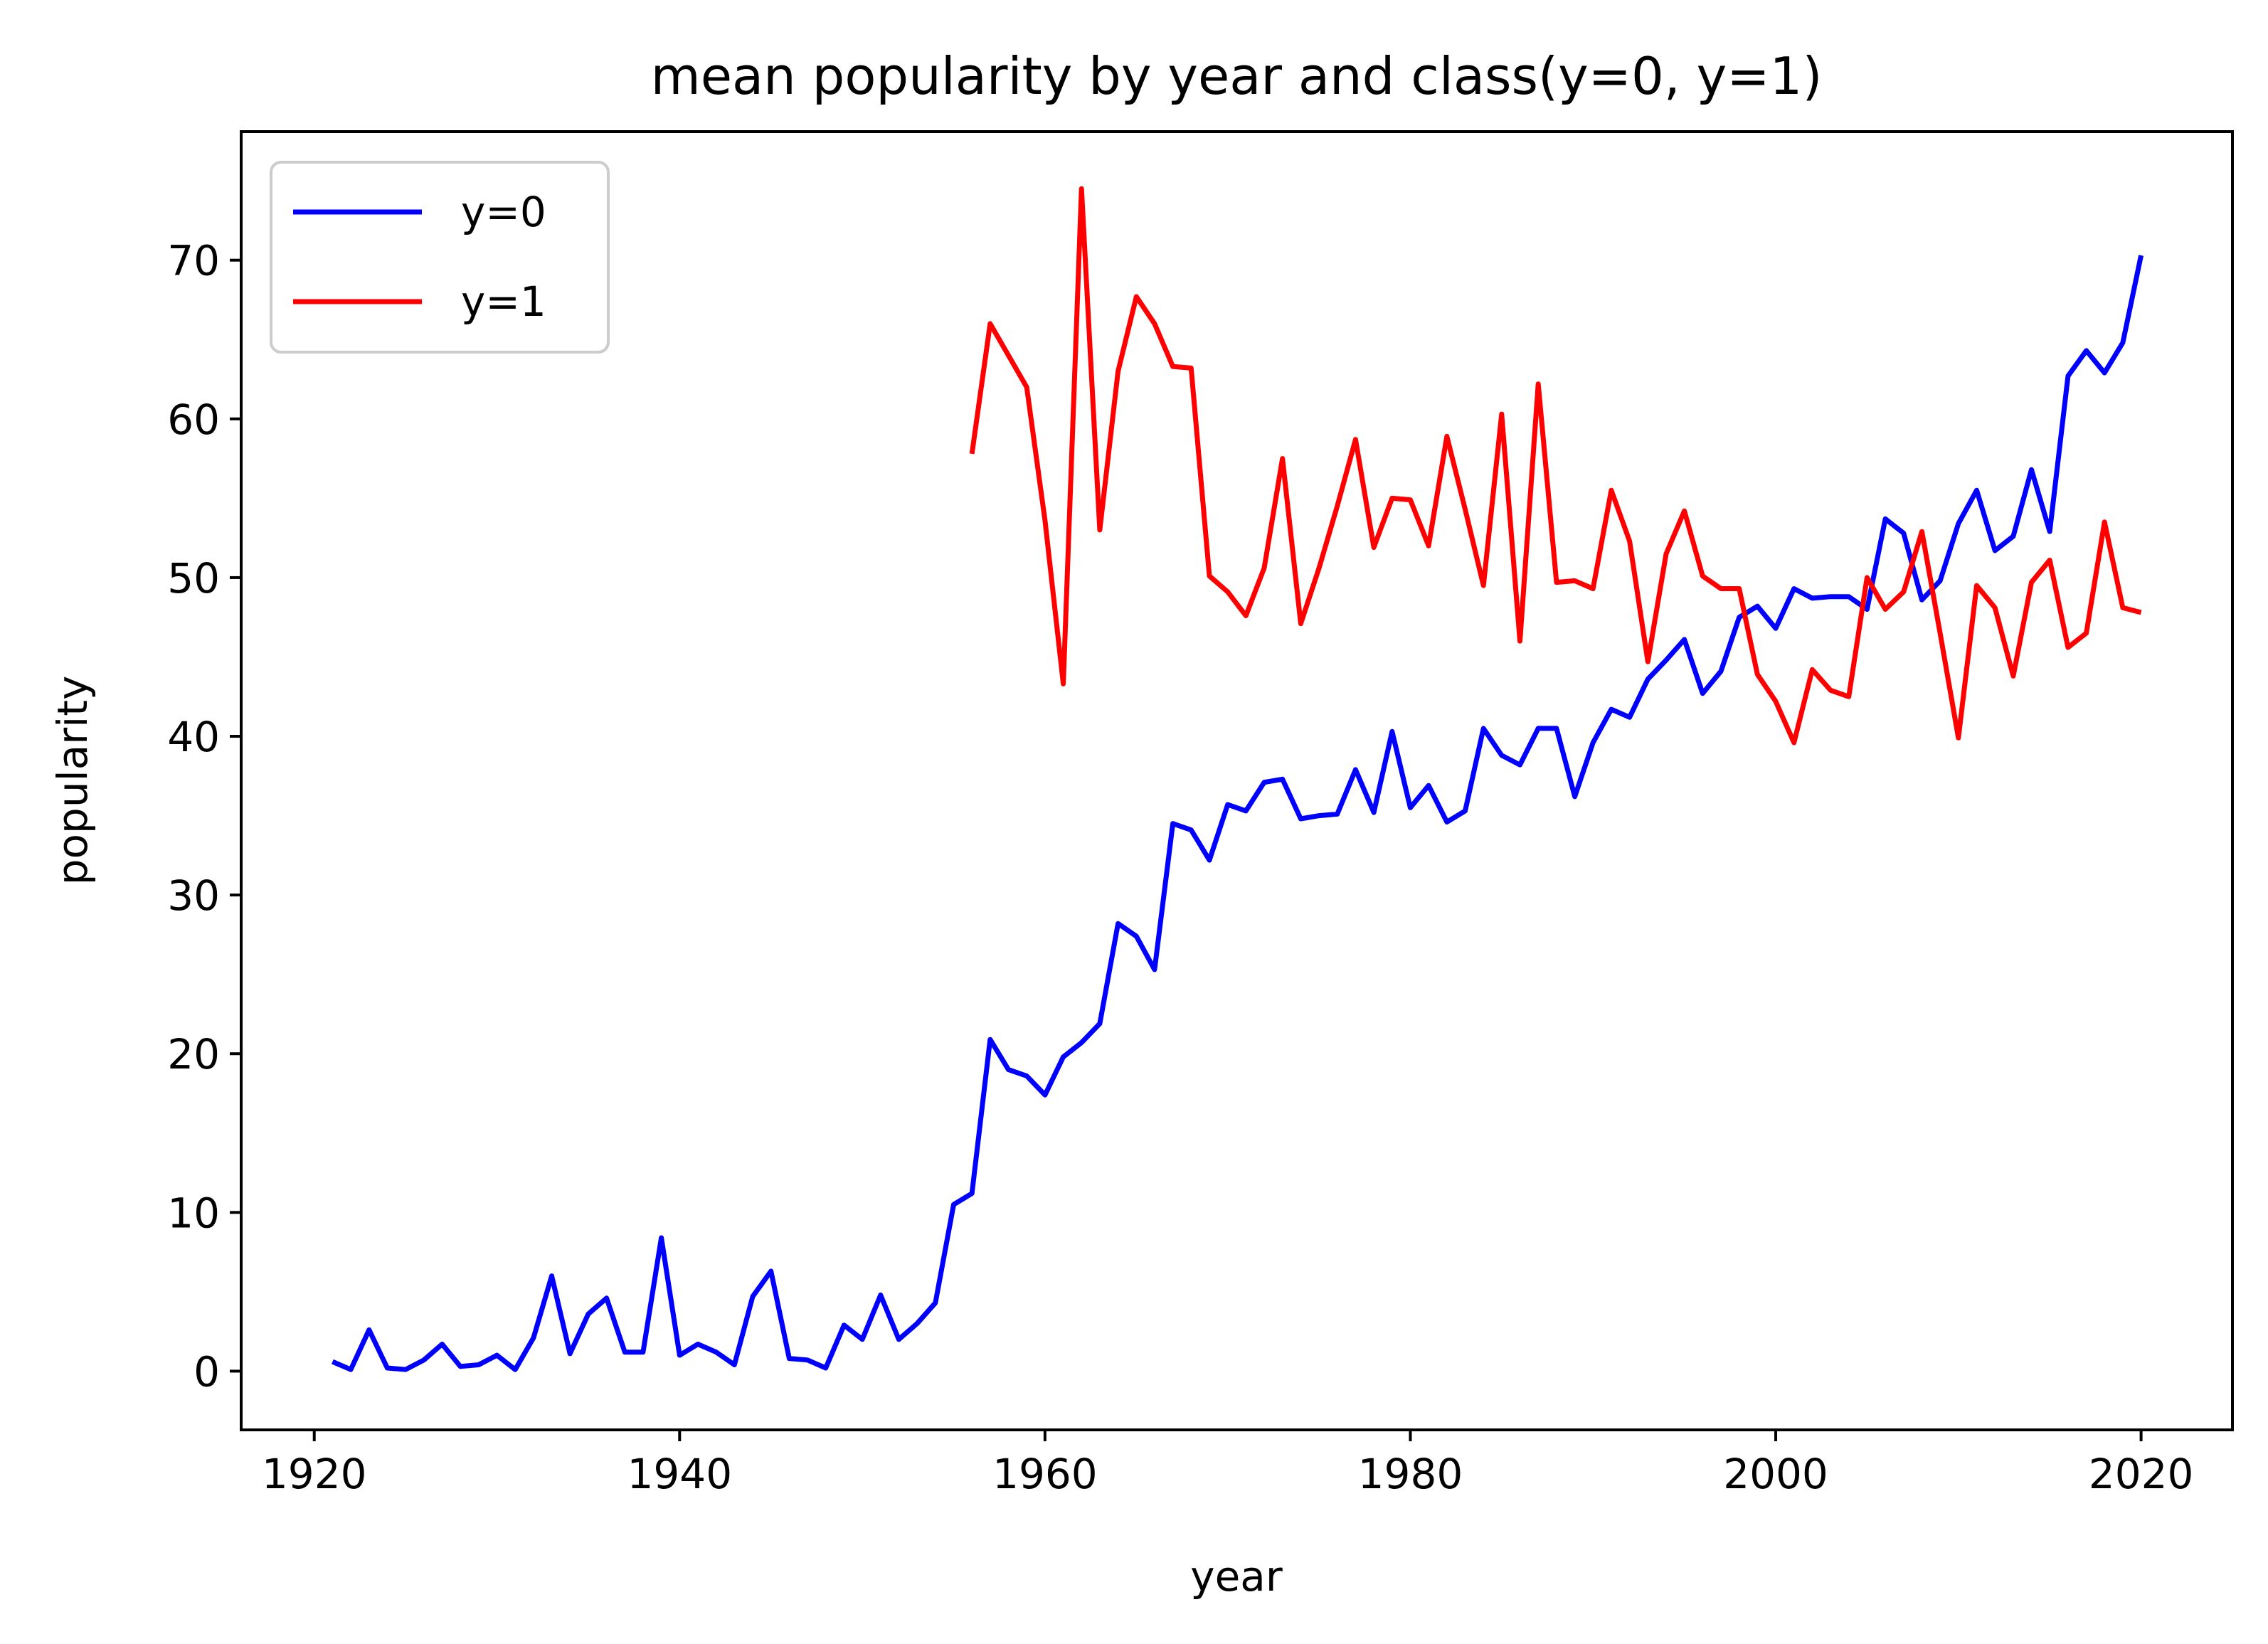  Describe the element at coordinates (2141, 1474) in the screenshot. I see `x-tick-label: 2020` at that location.